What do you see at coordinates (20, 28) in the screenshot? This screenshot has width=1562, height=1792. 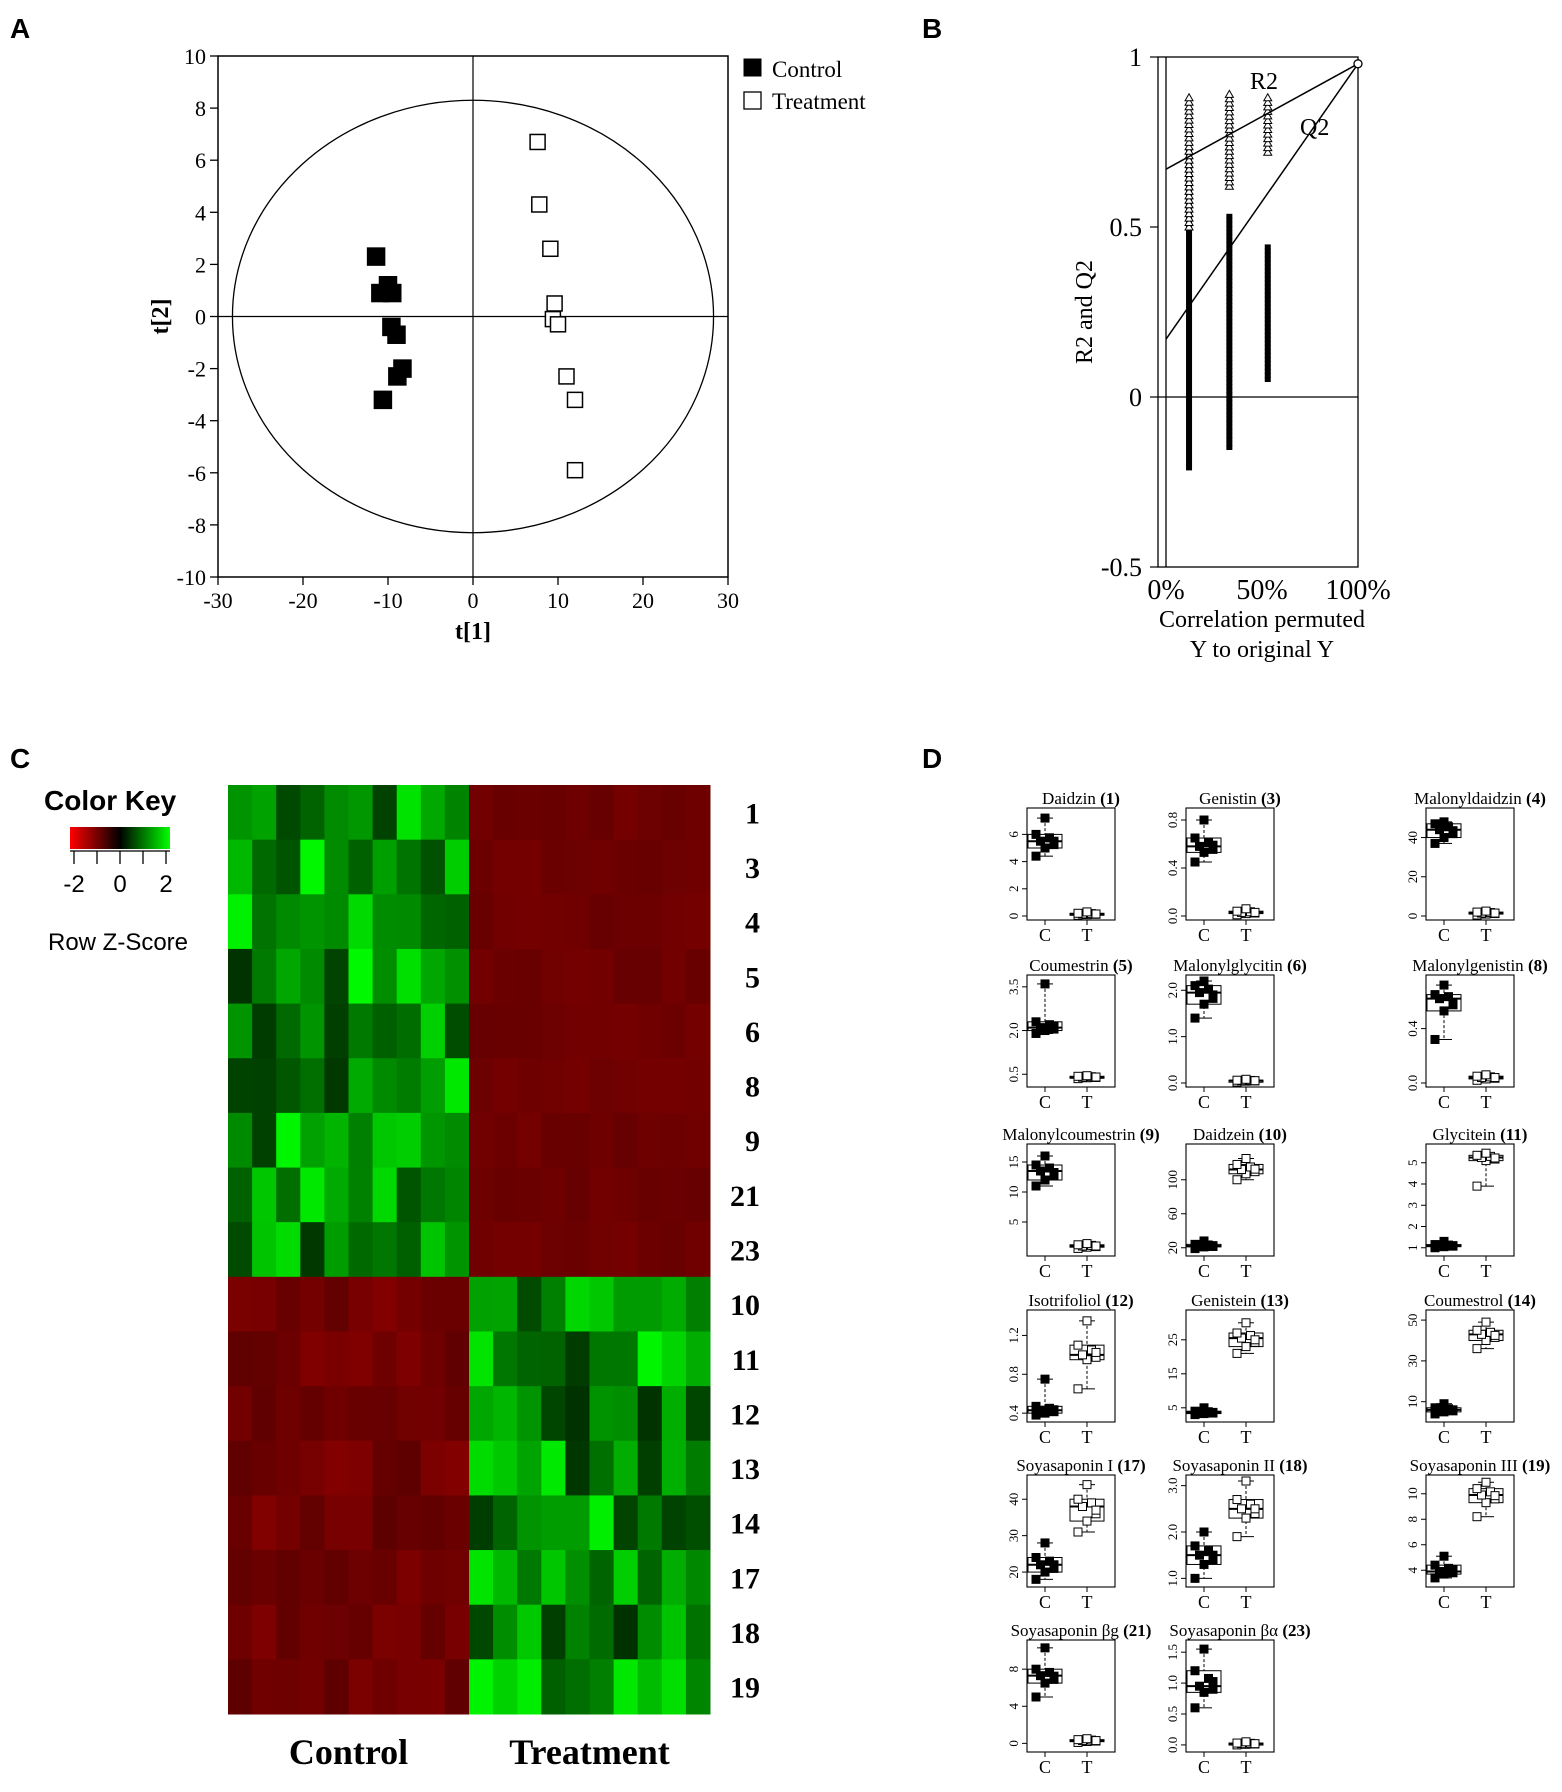 I see `panel-label-a: A` at bounding box center [20, 28].